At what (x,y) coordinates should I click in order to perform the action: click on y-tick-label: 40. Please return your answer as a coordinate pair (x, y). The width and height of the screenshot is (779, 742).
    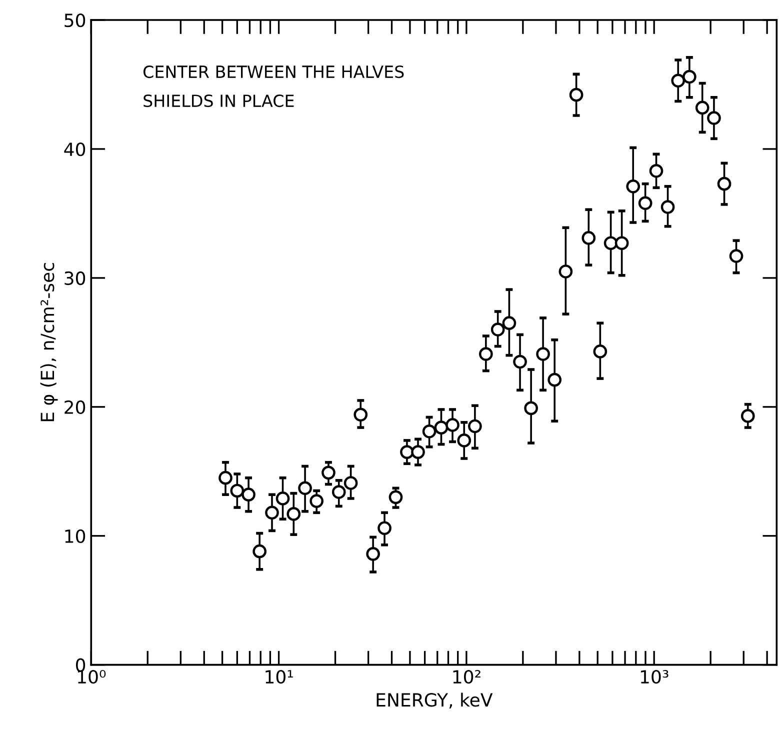
    Looking at the image, I should click on (75, 149).